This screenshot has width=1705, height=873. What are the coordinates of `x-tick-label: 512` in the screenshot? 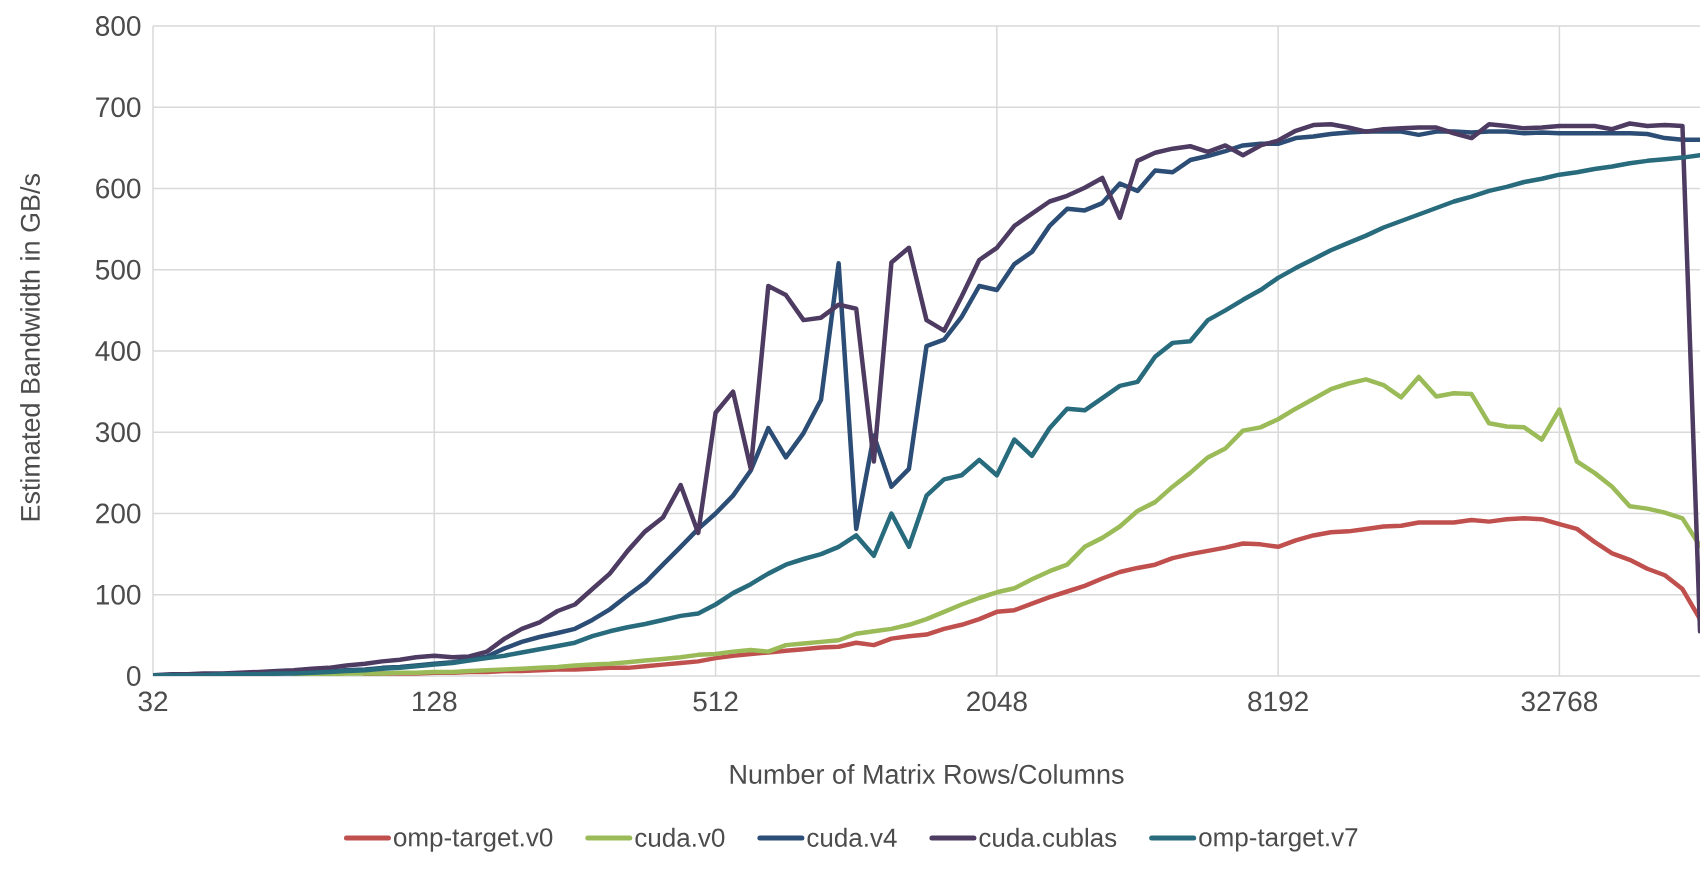 It's located at (715, 701).